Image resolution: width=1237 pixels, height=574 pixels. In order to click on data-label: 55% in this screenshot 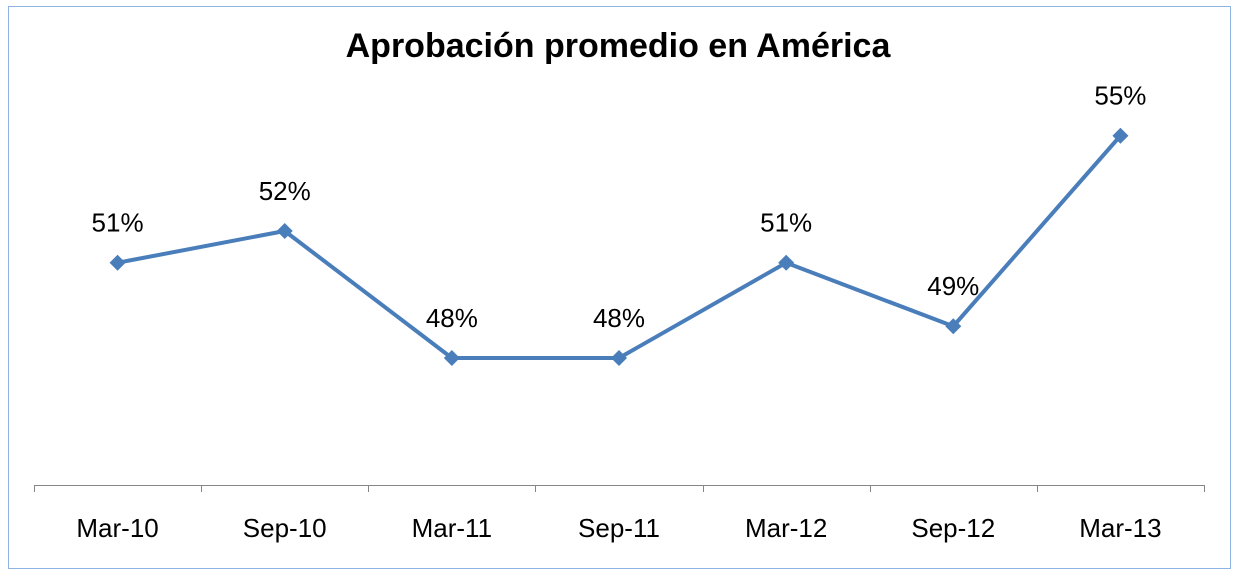, I will do `click(1120, 96)`.